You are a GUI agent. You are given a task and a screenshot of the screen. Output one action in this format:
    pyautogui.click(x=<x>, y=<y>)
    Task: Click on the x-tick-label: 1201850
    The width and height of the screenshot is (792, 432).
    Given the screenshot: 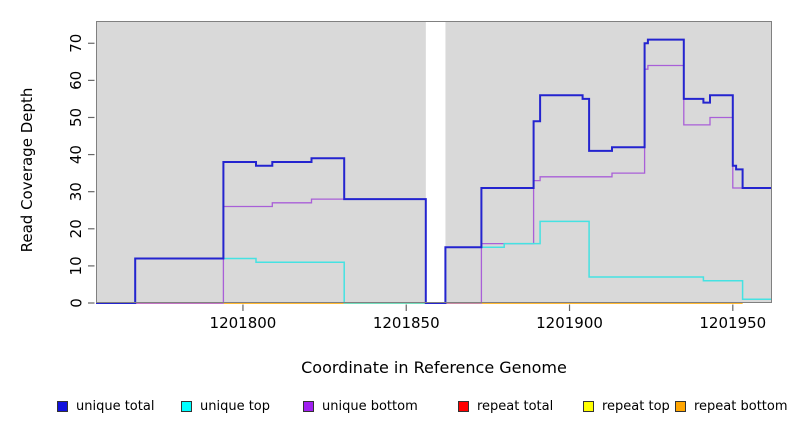 What is the action you would take?
    pyautogui.click(x=406, y=323)
    